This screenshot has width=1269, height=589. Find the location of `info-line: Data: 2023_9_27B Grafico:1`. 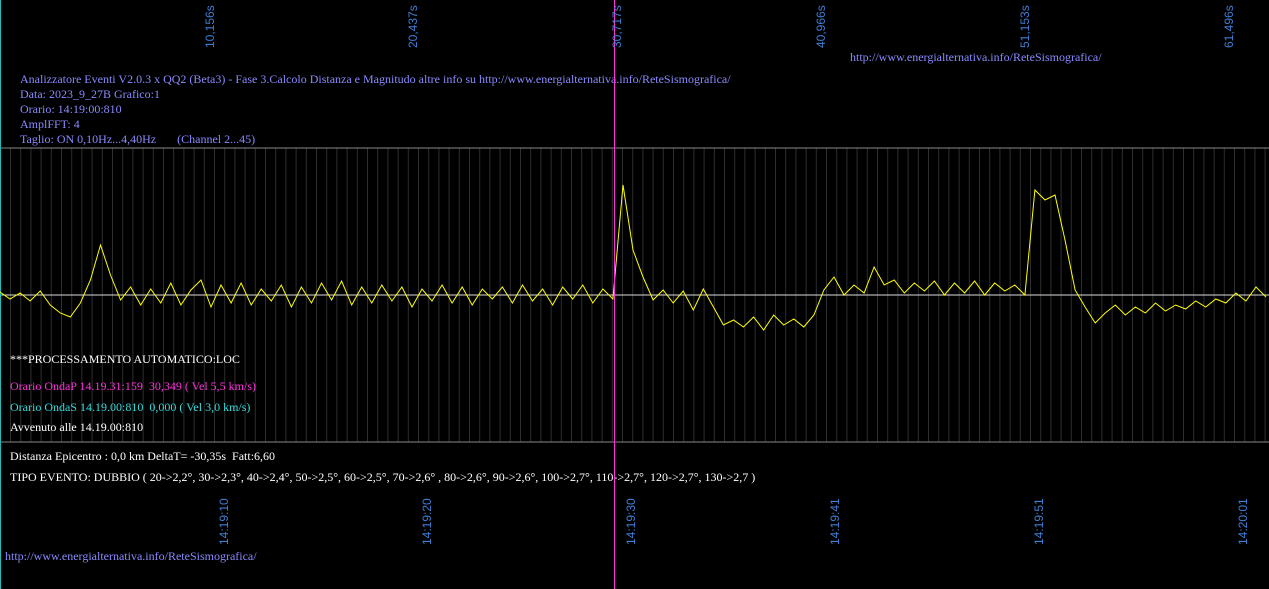

info-line: Data: 2023_9_27B Grafico:1 is located at coordinates (90, 94).